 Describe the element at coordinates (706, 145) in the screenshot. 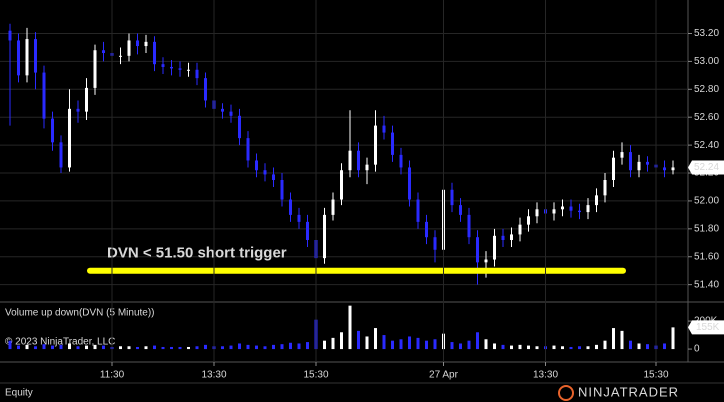

I see `y-tick-label: 52.40` at that location.